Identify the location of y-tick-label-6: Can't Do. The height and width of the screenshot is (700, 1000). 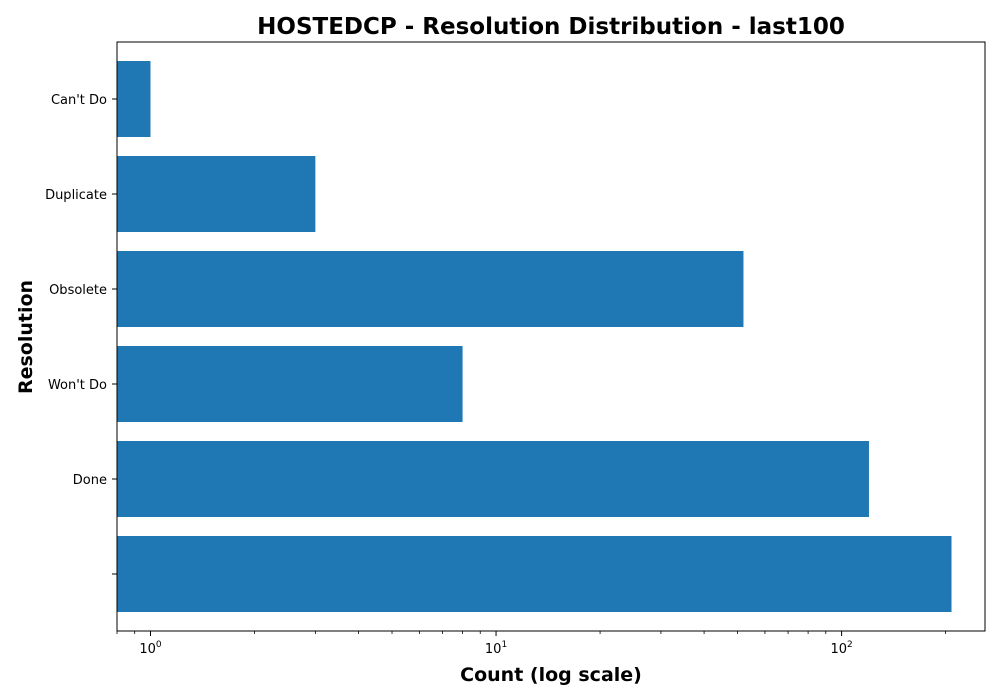
(79, 100).